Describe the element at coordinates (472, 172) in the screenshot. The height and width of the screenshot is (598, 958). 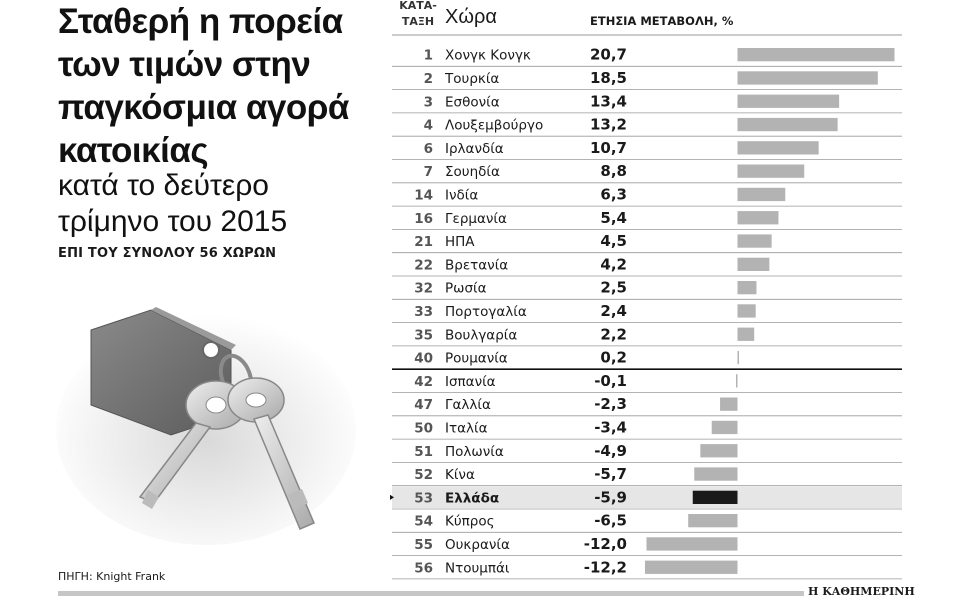
I see `country-label: Σουηδία` at that location.